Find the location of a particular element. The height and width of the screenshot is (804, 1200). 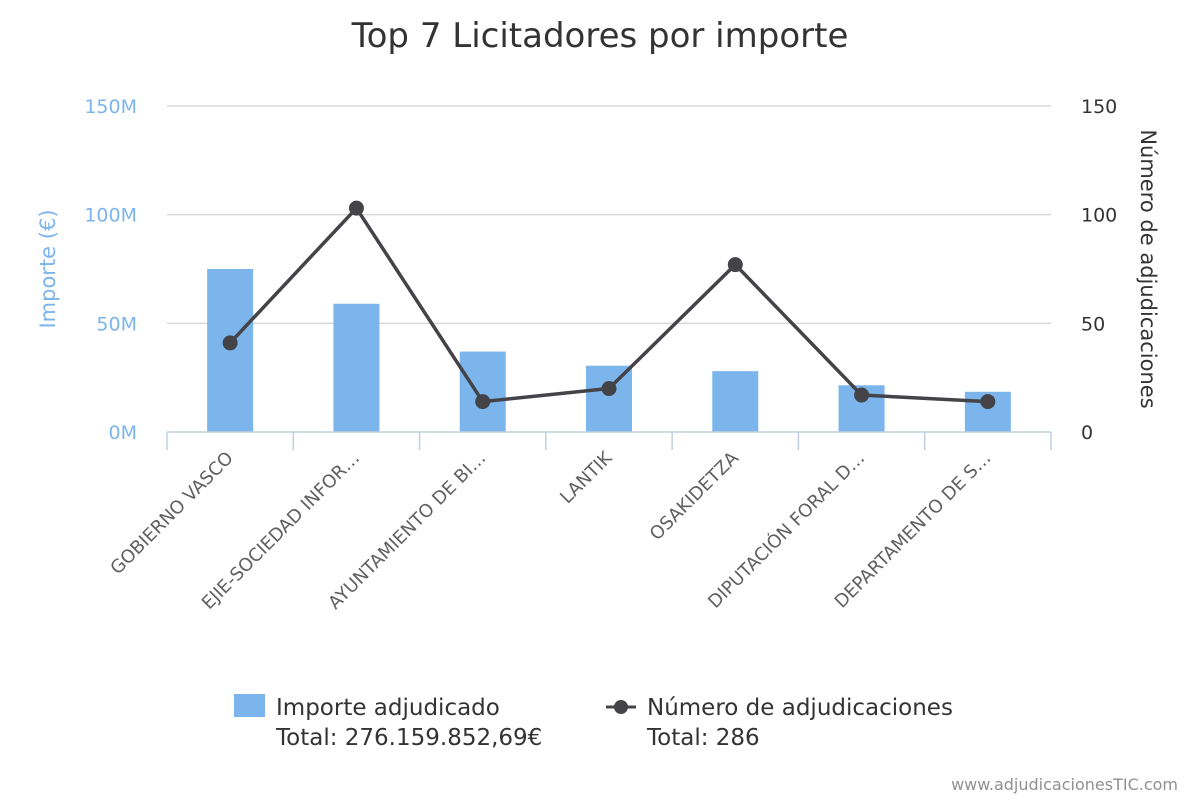

y-right-tick-label: 0 is located at coordinates (1087, 433).